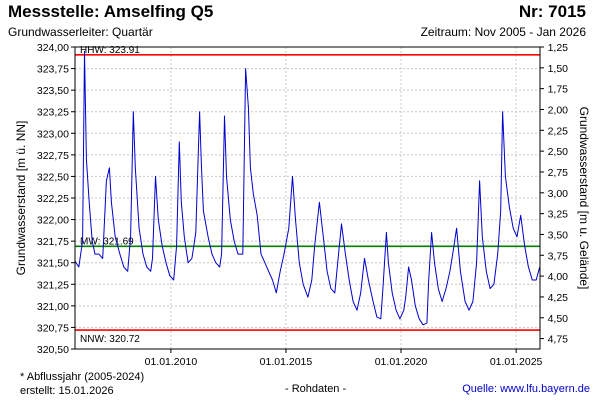 The image size is (600, 400). I want to click on left-tick-label: 321,50, so click(53, 264).